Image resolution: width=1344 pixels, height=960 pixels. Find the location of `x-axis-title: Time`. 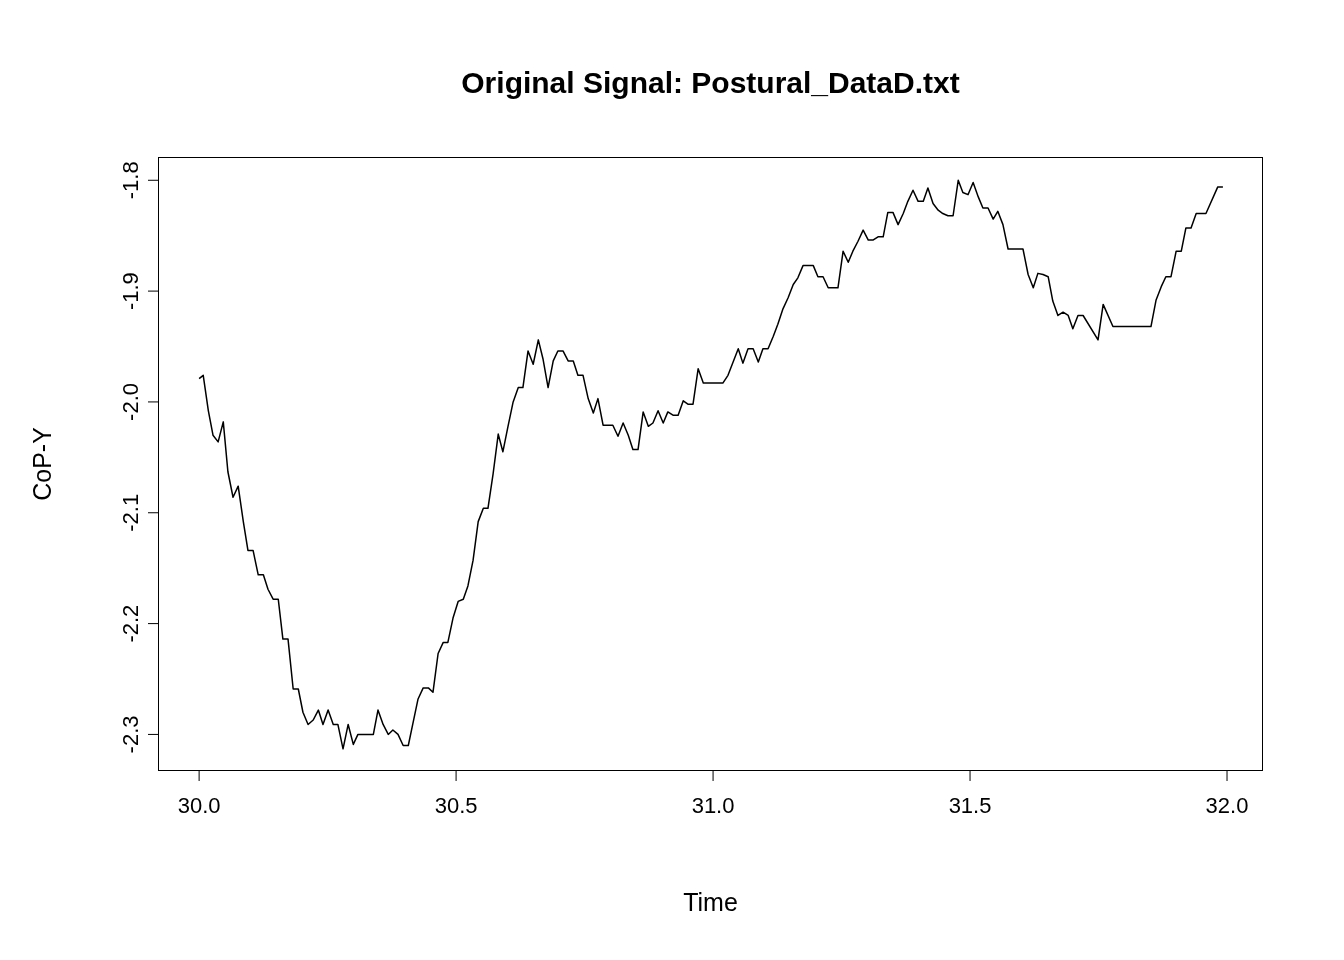

x-axis-title: Time is located at coordinates (710, 902).